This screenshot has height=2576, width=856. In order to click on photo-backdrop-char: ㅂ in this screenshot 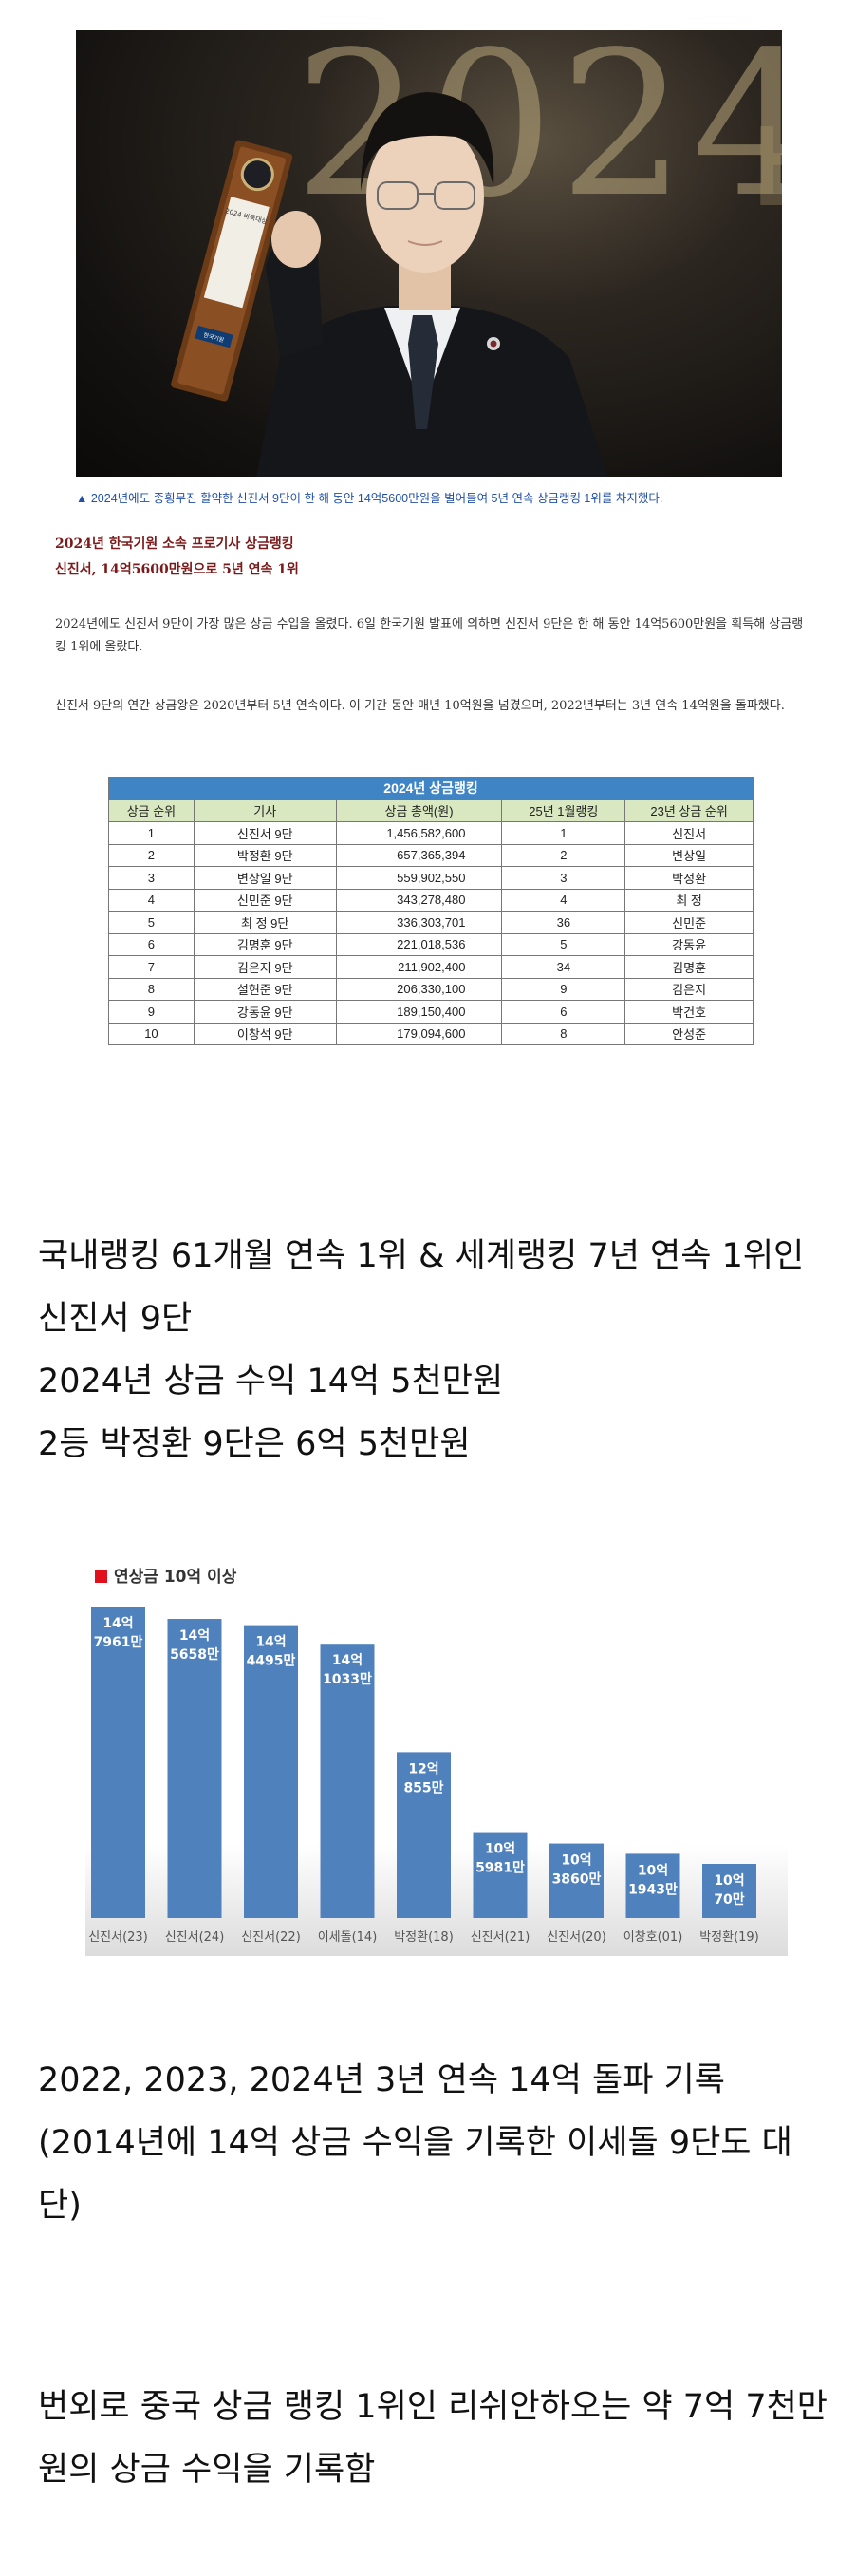, I will do `click(757, 156)`.